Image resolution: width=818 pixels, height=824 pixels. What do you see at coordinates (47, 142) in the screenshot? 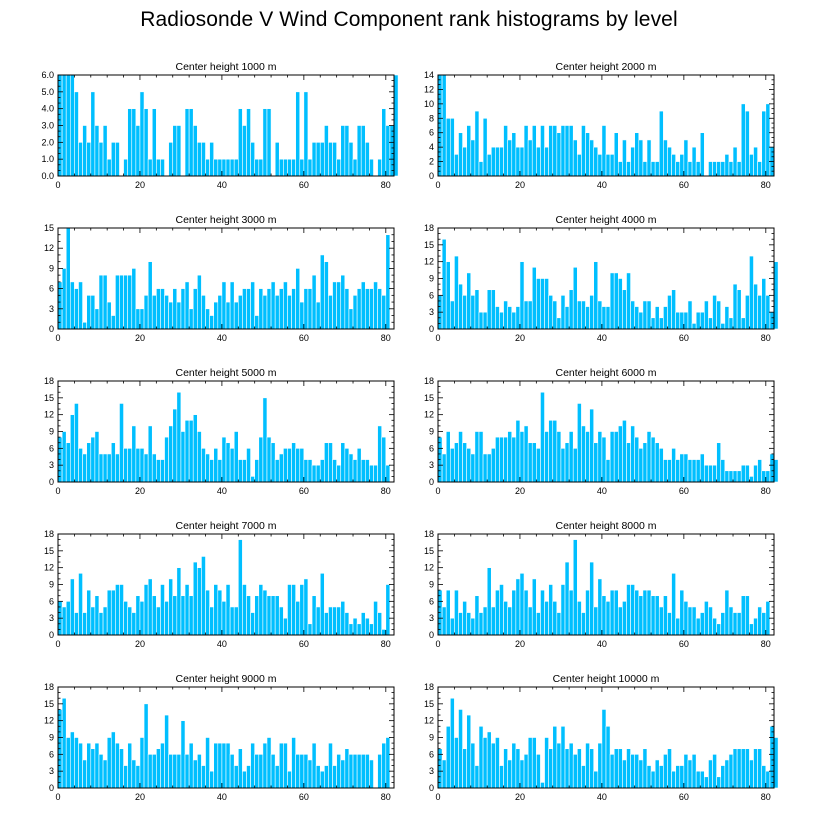
I see `y-tick-label: 2.0` at bounding box center [47, 142].